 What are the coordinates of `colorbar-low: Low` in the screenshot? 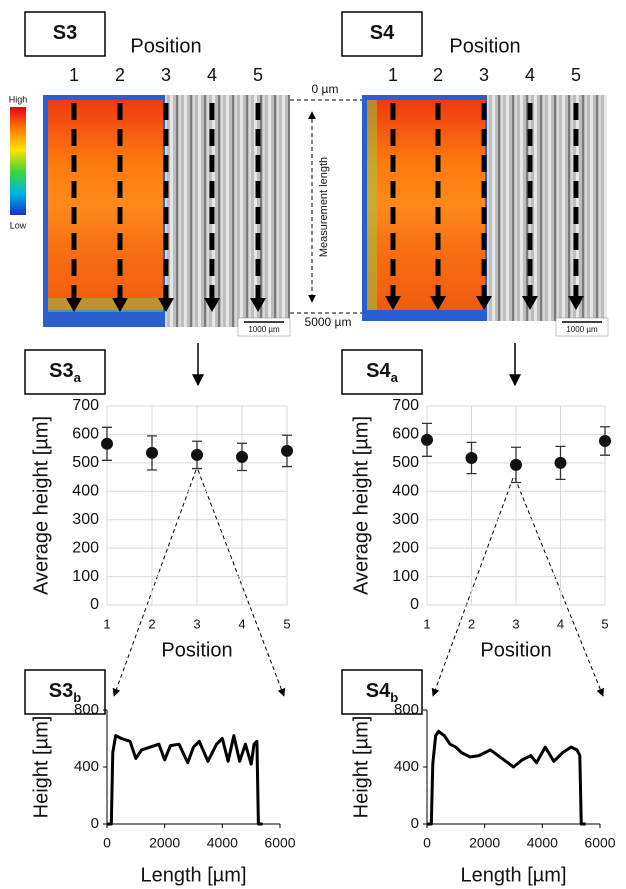 It's located at (18, 225).